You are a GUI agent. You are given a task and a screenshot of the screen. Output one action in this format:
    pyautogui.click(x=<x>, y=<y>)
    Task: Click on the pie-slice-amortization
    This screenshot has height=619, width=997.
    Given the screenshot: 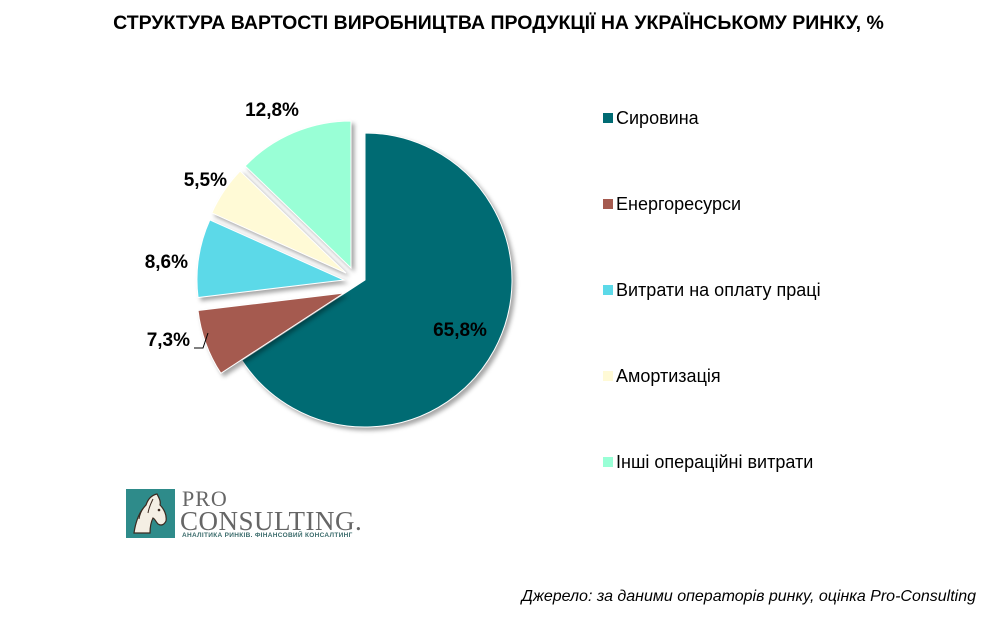 What is the action you would take?
    pyautogui.click(x=279, y=222)
    